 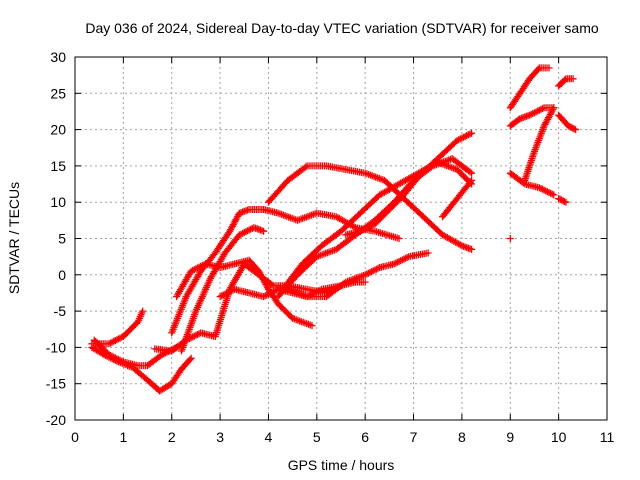 I want to click on y-tick-label: 20, so click(x=58, y=130).